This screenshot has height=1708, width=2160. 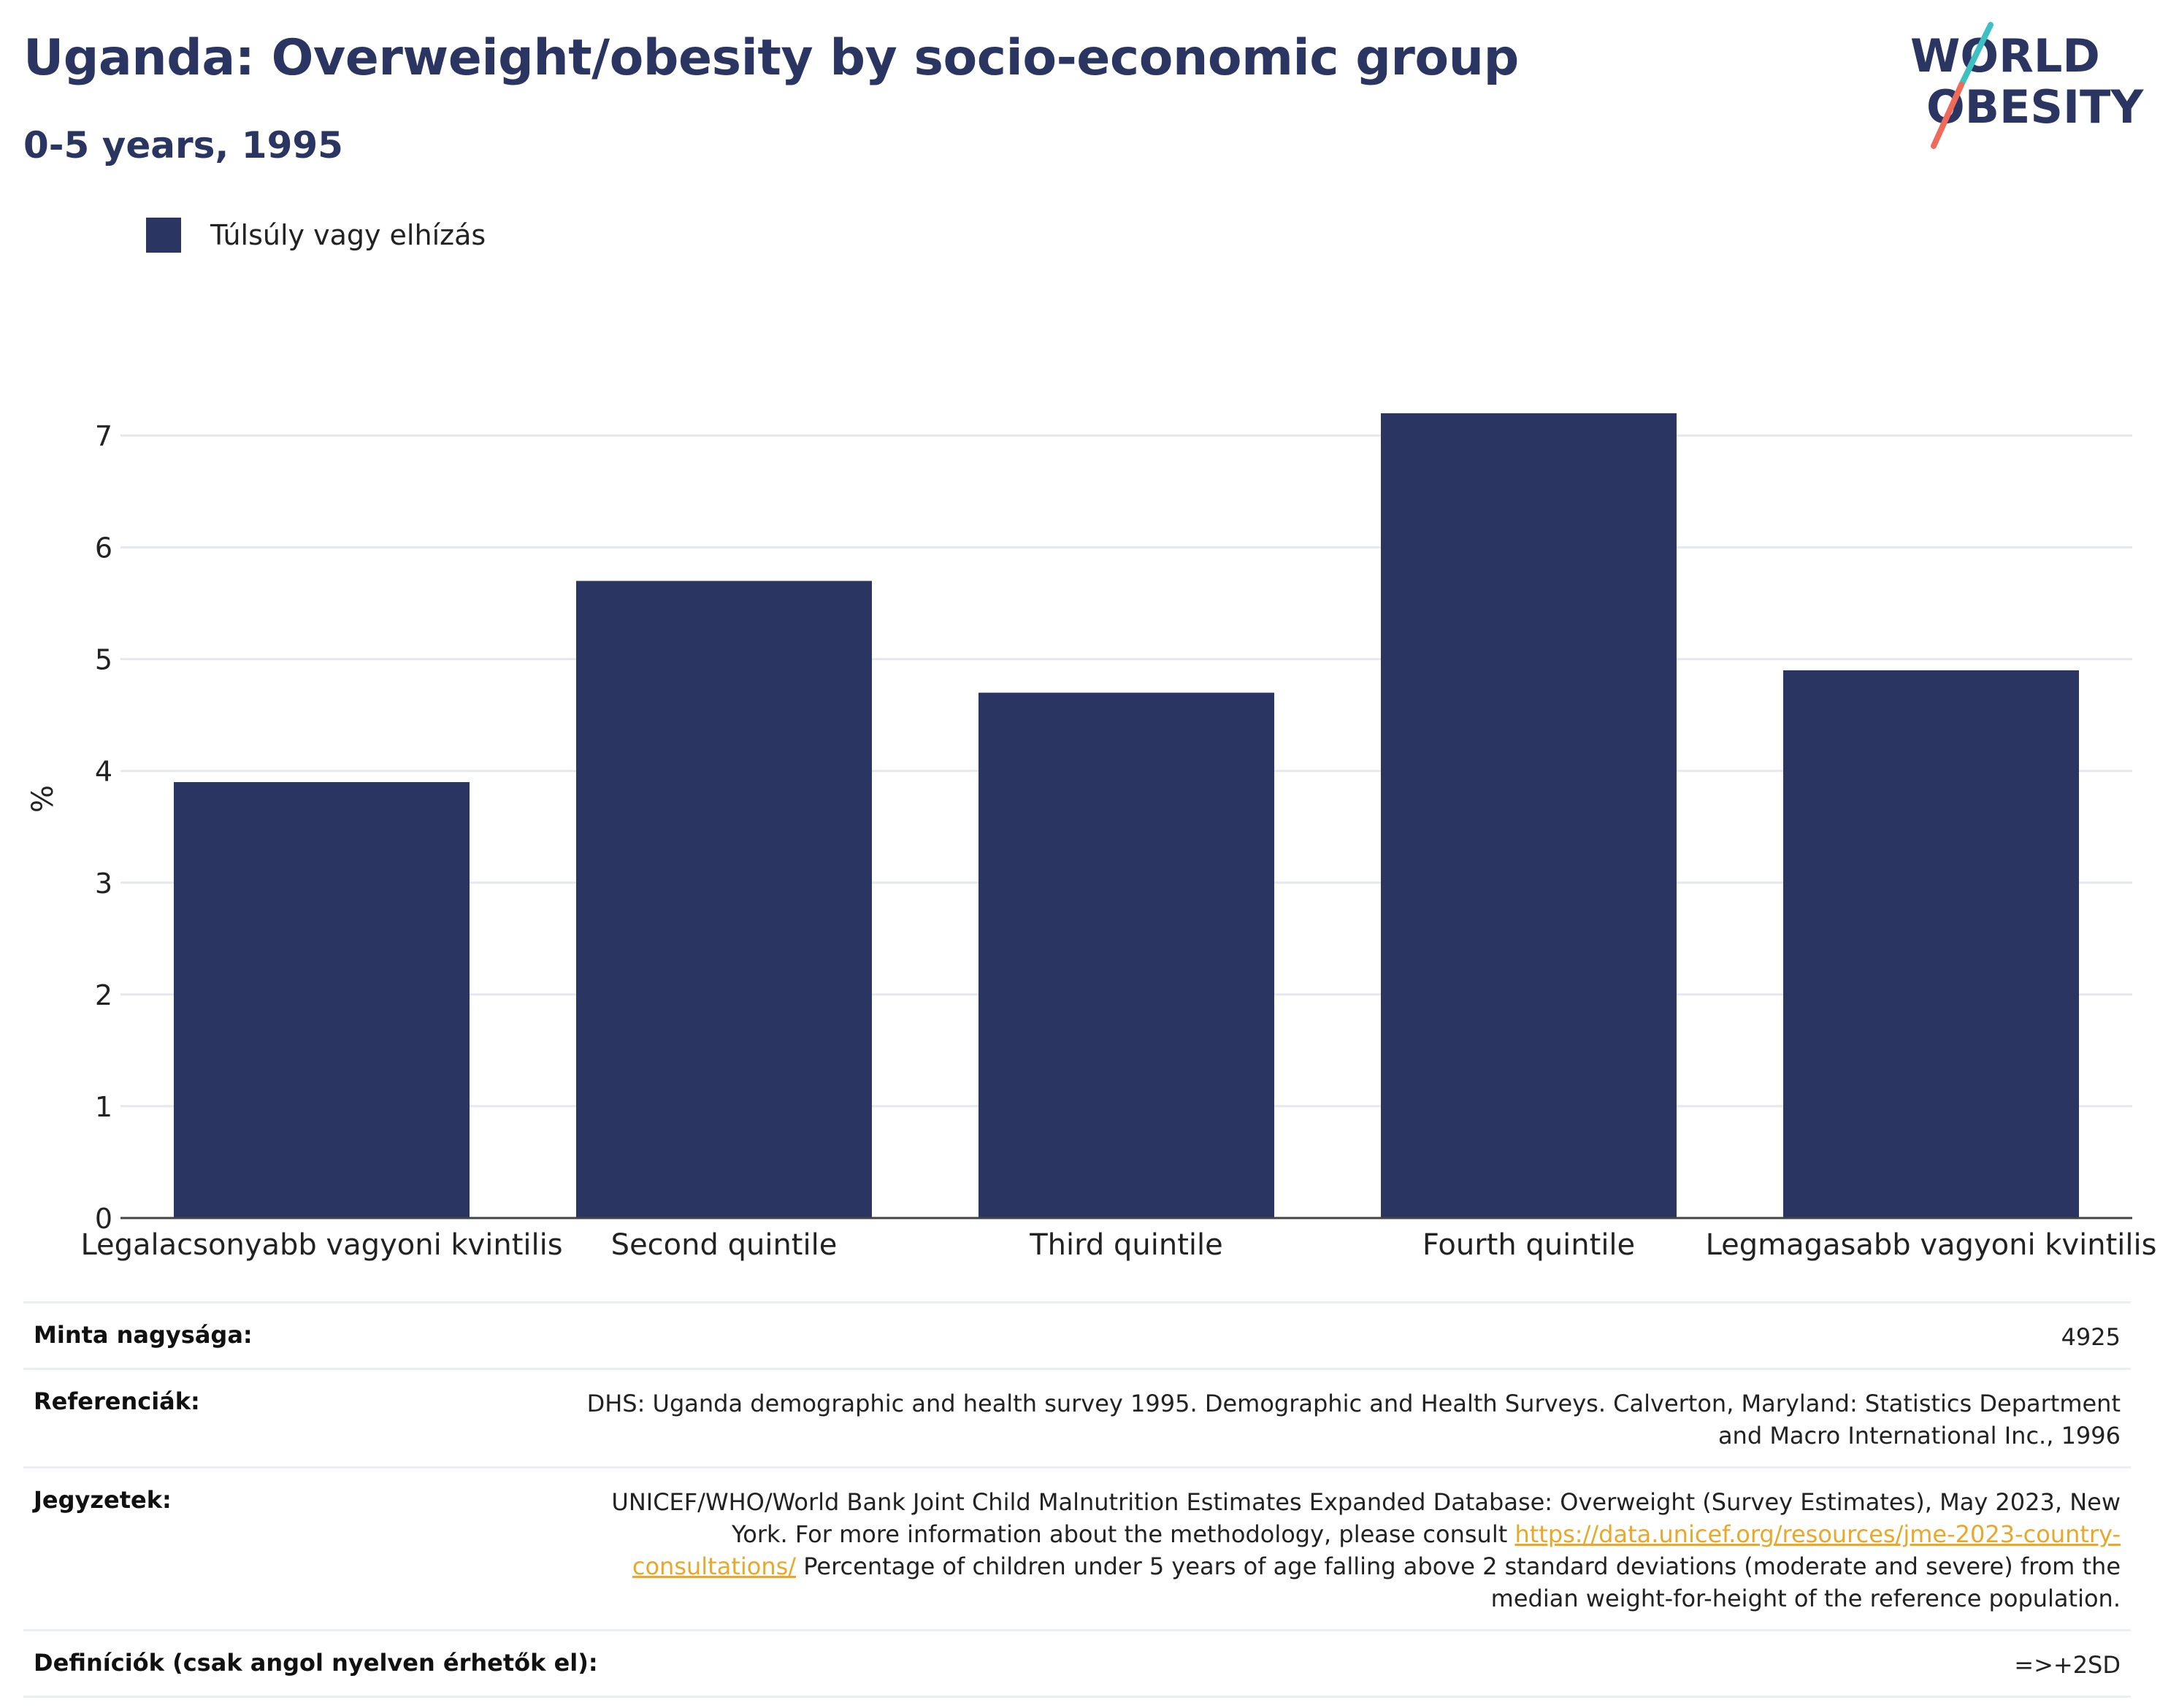 What do you see at coordinates (103, 548) in the screenshot?
I see `y-tick-label: 6` at bounding box center [103, 548].